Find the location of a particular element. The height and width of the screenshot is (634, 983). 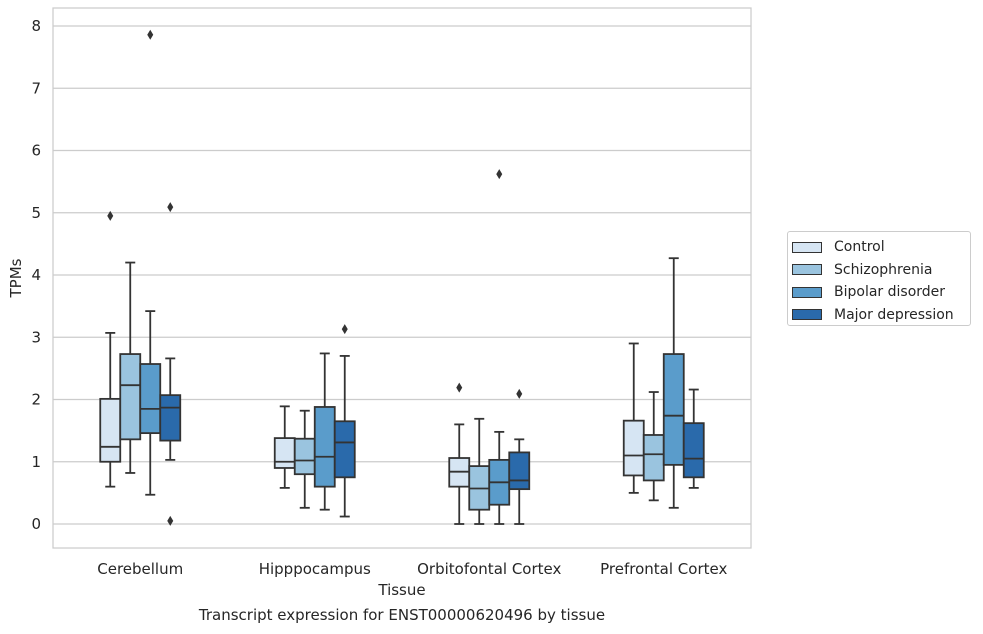

box-prefrontal-cortex-major-depression is located at coordinates (693, 438).